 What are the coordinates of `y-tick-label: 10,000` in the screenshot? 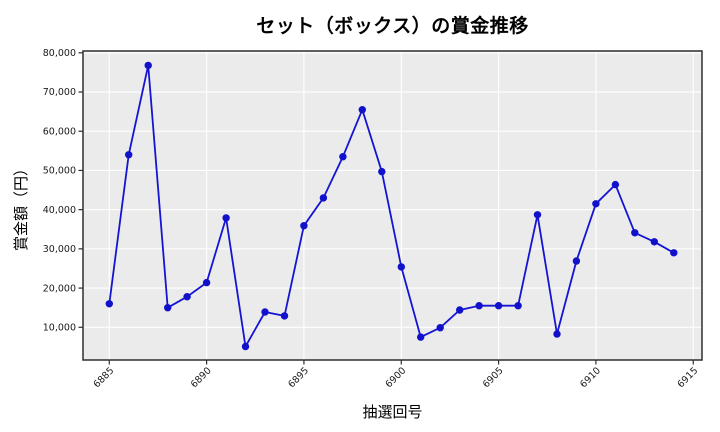 It's located at (59, 327).